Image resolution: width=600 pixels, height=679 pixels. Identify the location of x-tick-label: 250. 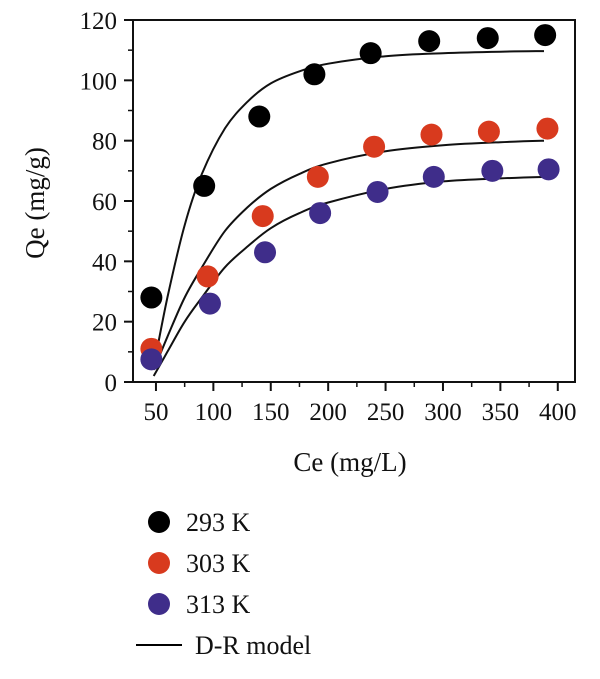
(386, 412).